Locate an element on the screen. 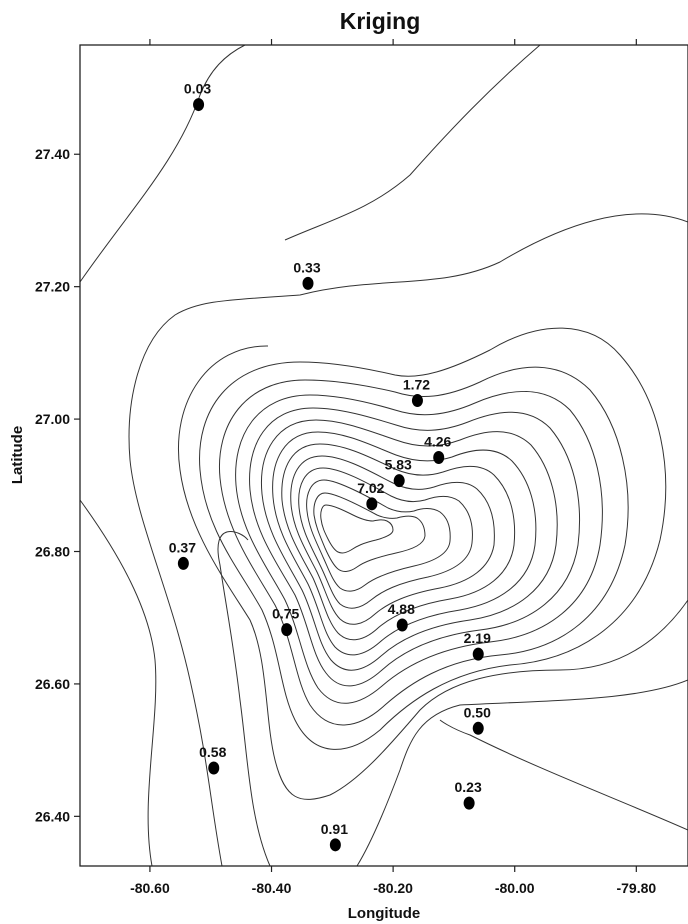 Image resolution: width=688 pixels, height=924 pixels. y-tick-label: 26.40 is located at coordinates (52, 816).